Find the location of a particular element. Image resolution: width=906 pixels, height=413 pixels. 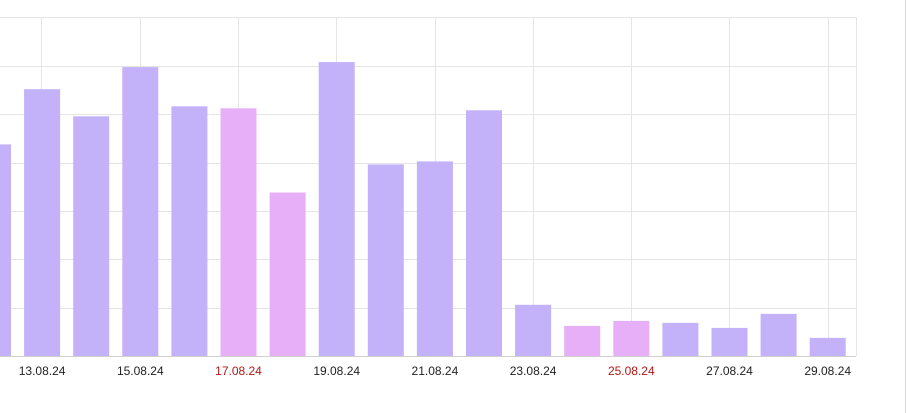

bar-22.08.24 is located at coordinates (484, 233).